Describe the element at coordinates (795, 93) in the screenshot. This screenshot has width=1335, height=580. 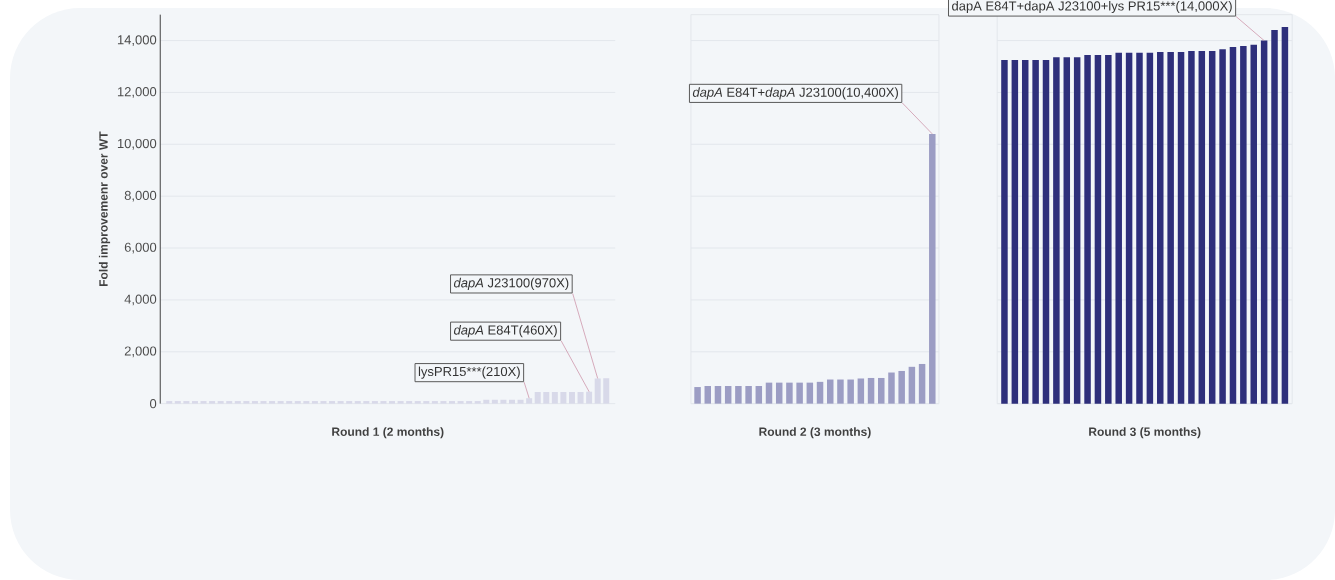
I see `annotation: dapA E84T+dapA J23100(10,400X)` at that location.